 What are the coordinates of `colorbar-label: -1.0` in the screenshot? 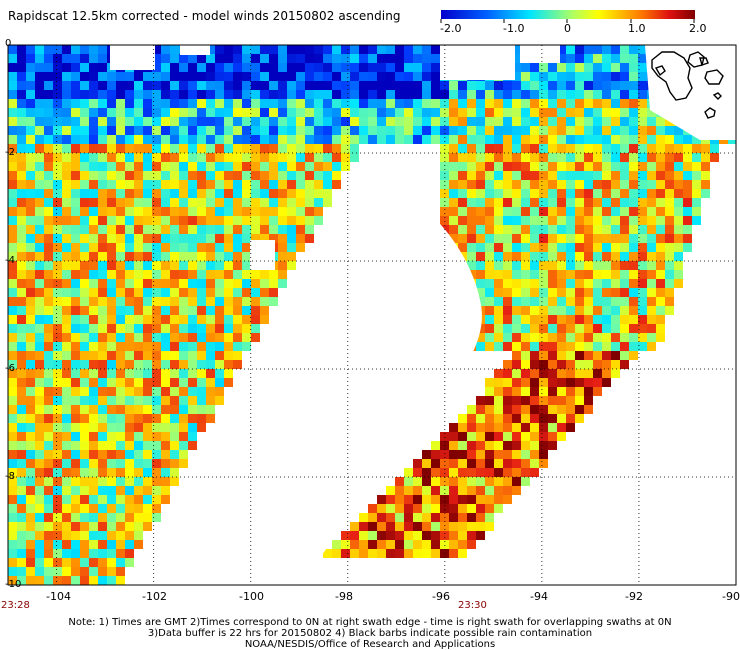 It's located at (514, 28).